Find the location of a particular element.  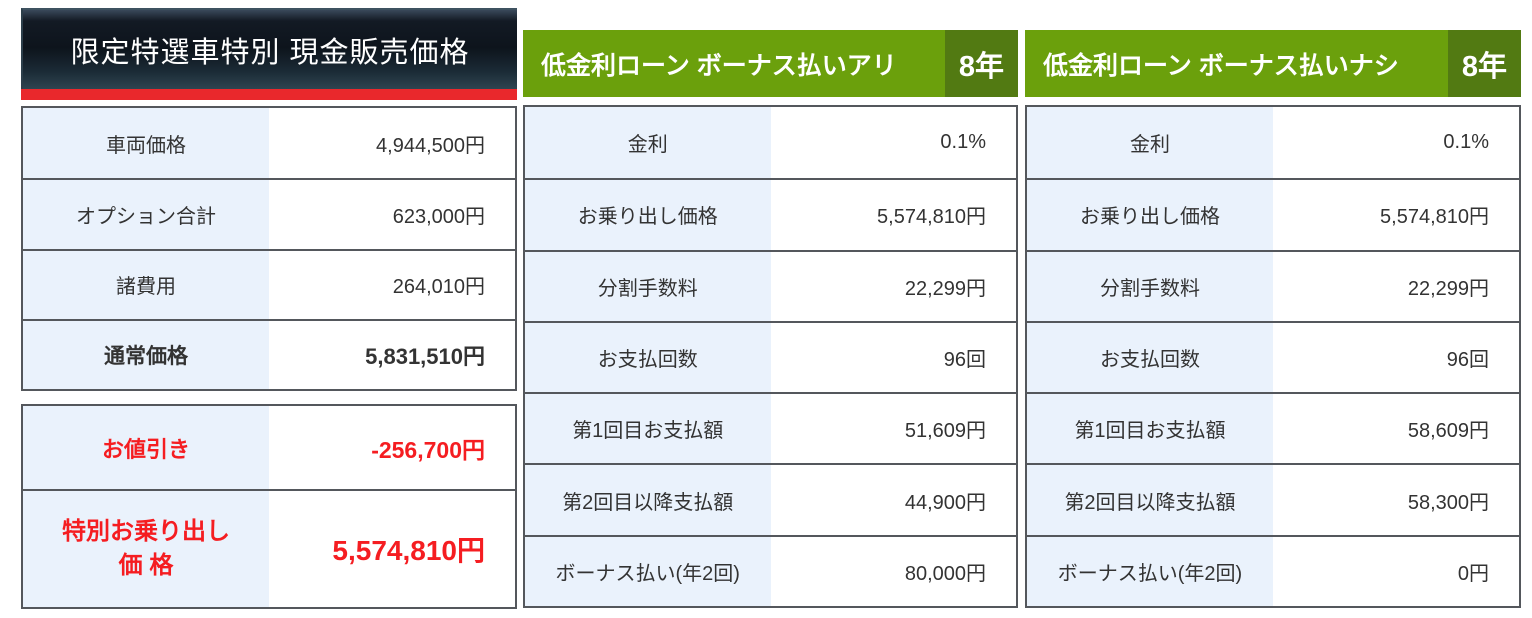

table-row: 諸費用 264,010円 is located at coordinates (269, 283).